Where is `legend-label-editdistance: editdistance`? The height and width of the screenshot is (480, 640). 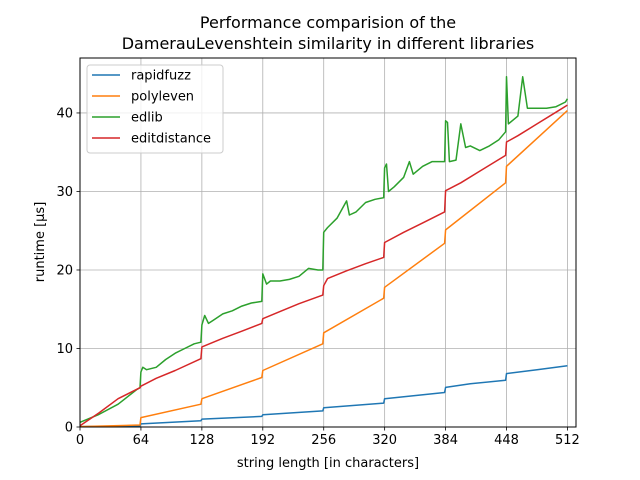 legend-label-editdistance: editdistance is located at coordinates (171, 139).